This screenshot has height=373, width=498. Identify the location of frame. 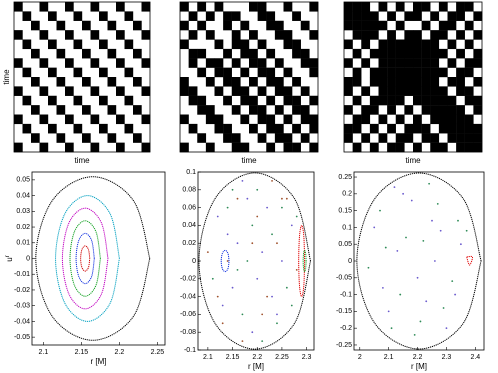
(419, 261).